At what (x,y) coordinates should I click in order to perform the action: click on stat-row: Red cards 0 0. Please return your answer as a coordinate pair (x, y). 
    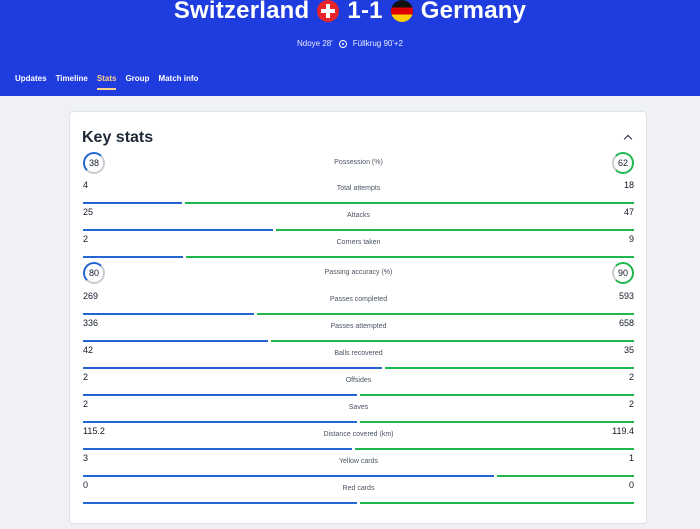
    Looking at the image, I should click on (358, 491).